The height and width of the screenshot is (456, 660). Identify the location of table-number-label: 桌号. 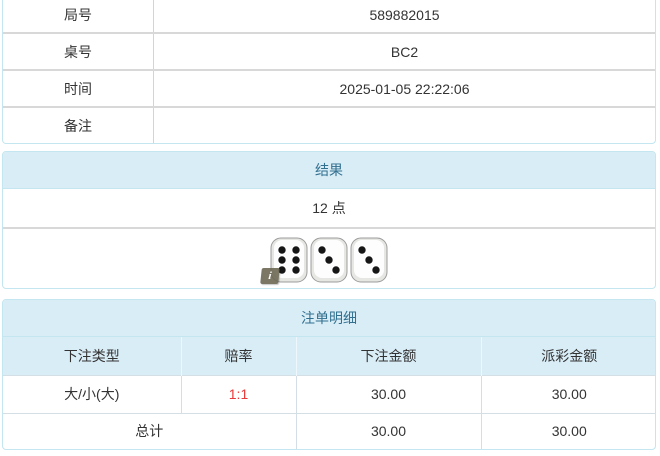
(78, 51).